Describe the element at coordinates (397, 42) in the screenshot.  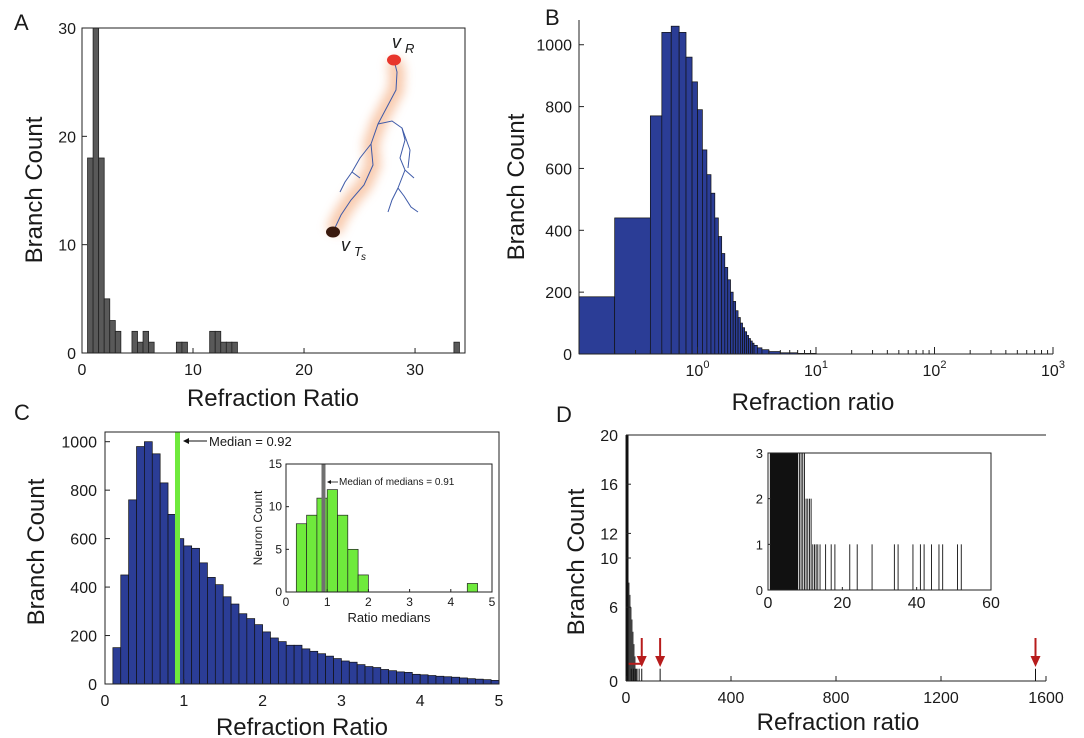
I see `vr-label-v: v` at that location.